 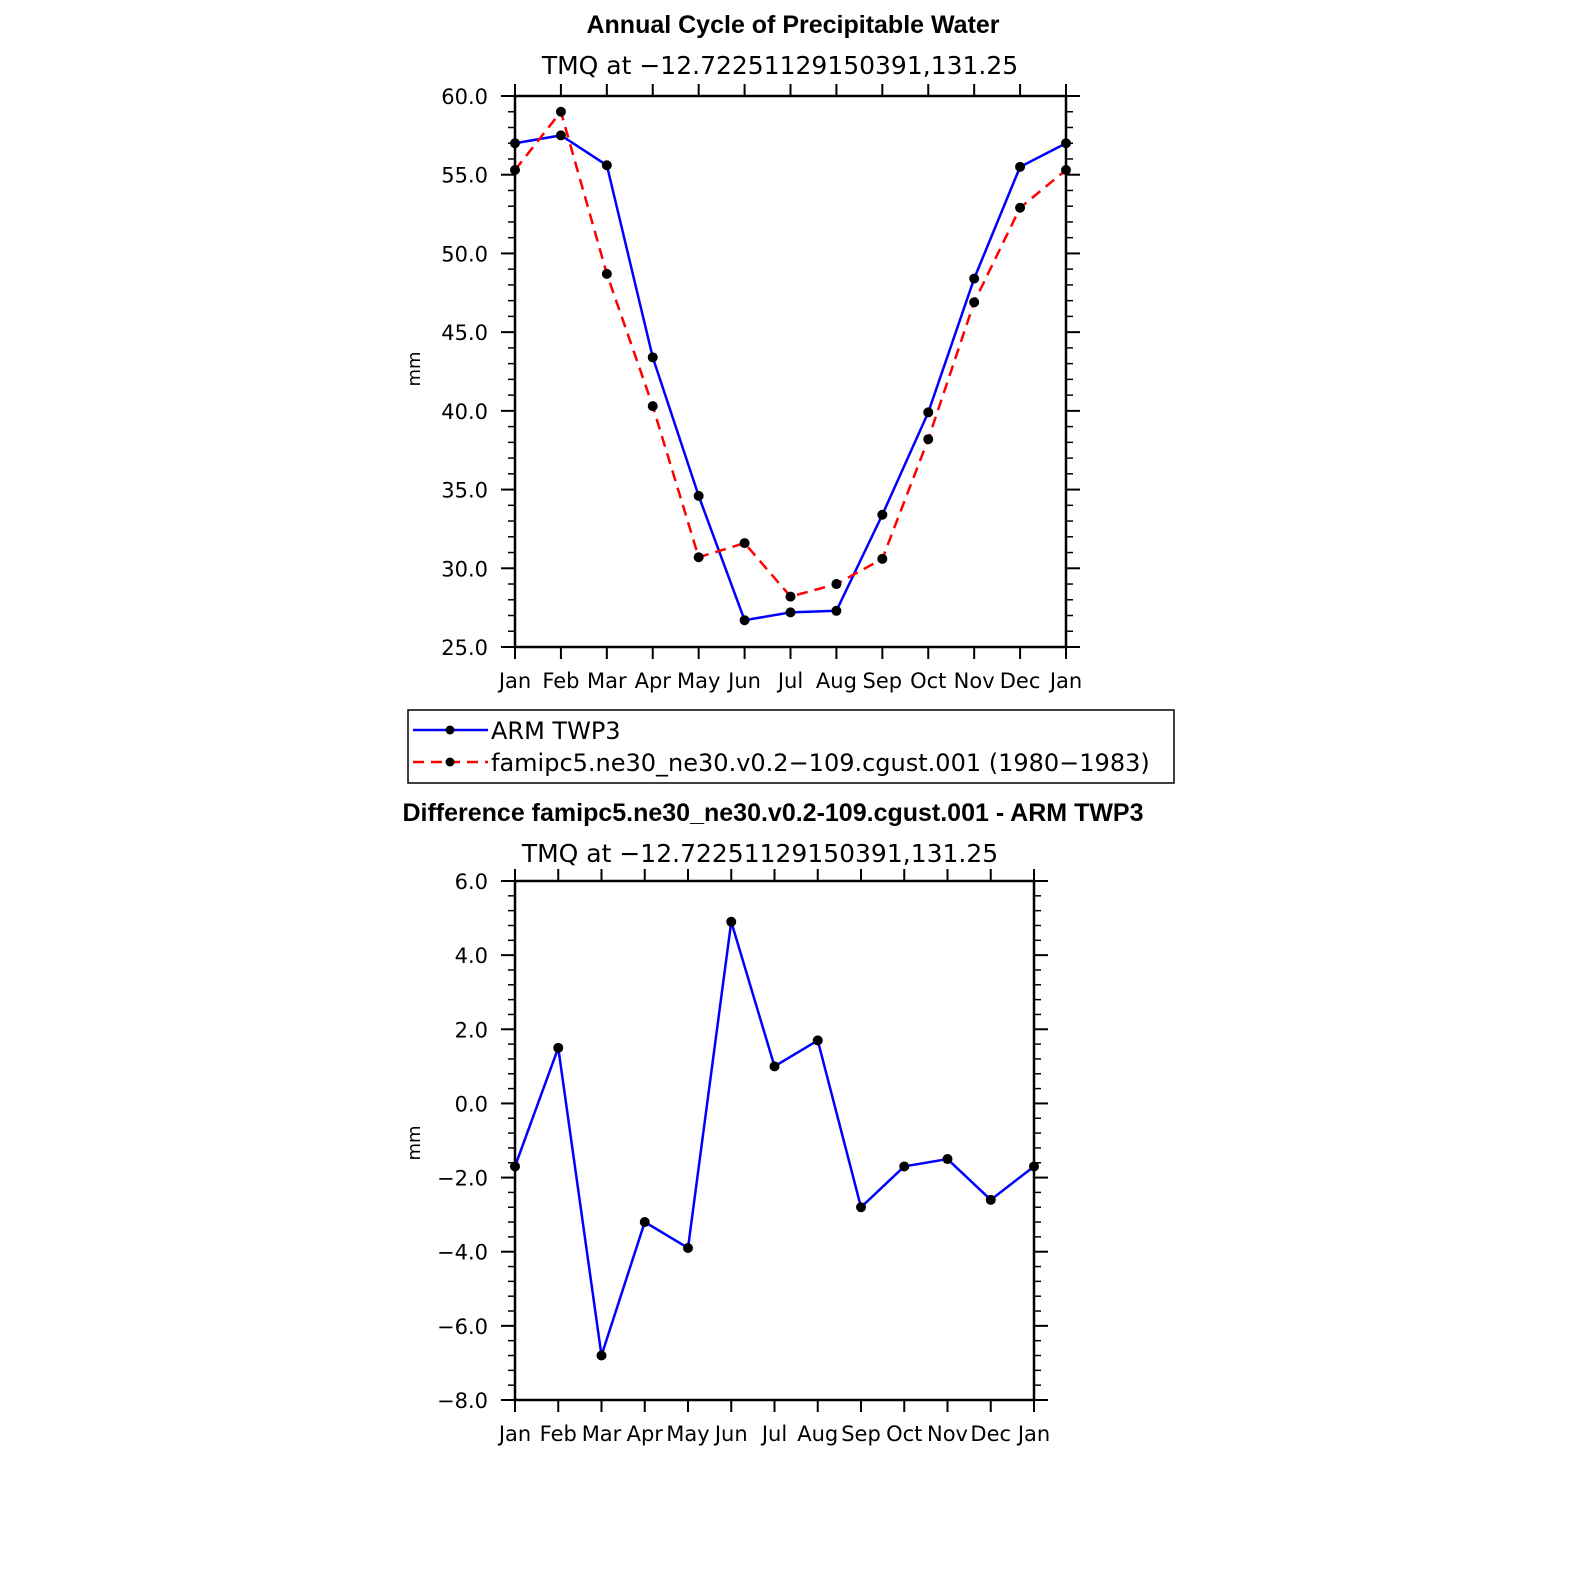 What do you see at coordinates (471, 1104) in the screenshot?
I see `diff-y-tick-label: 0.0` at bounding box center [471, 1104].